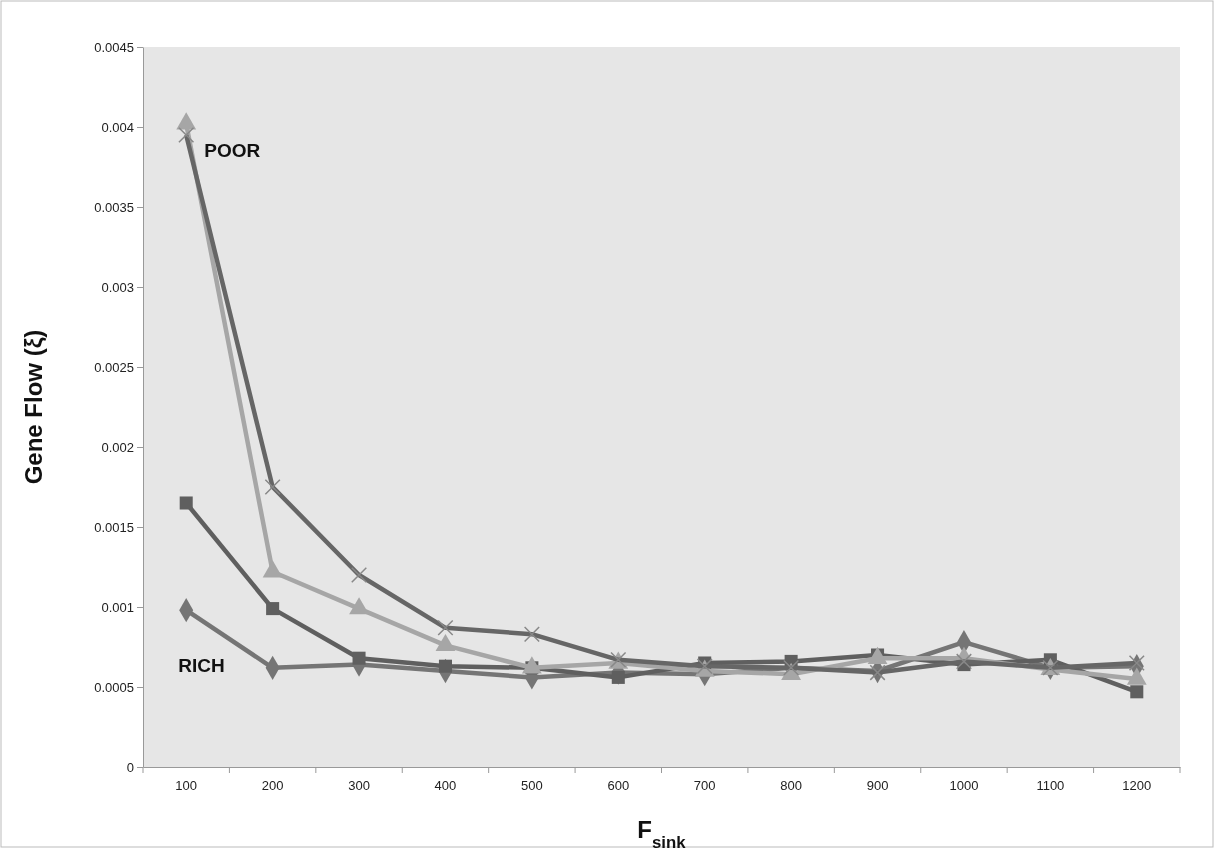  Describe the element at coordinates (662, 833) in the screenshot. I see `x-axis-title: F$_{sink}$` at that location.